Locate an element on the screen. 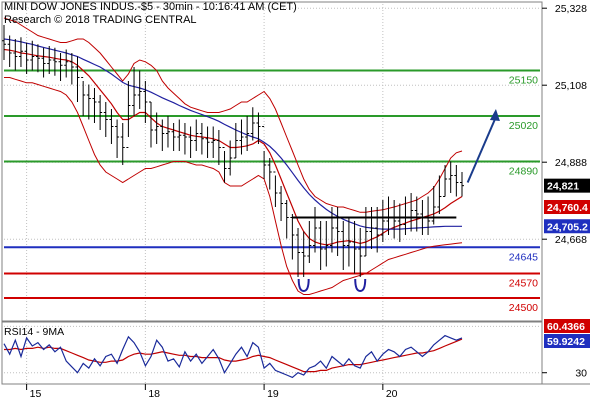 This screenshot has height=400, width=590. price-tag-label: 24,821 is located at coordinates (563, 187).